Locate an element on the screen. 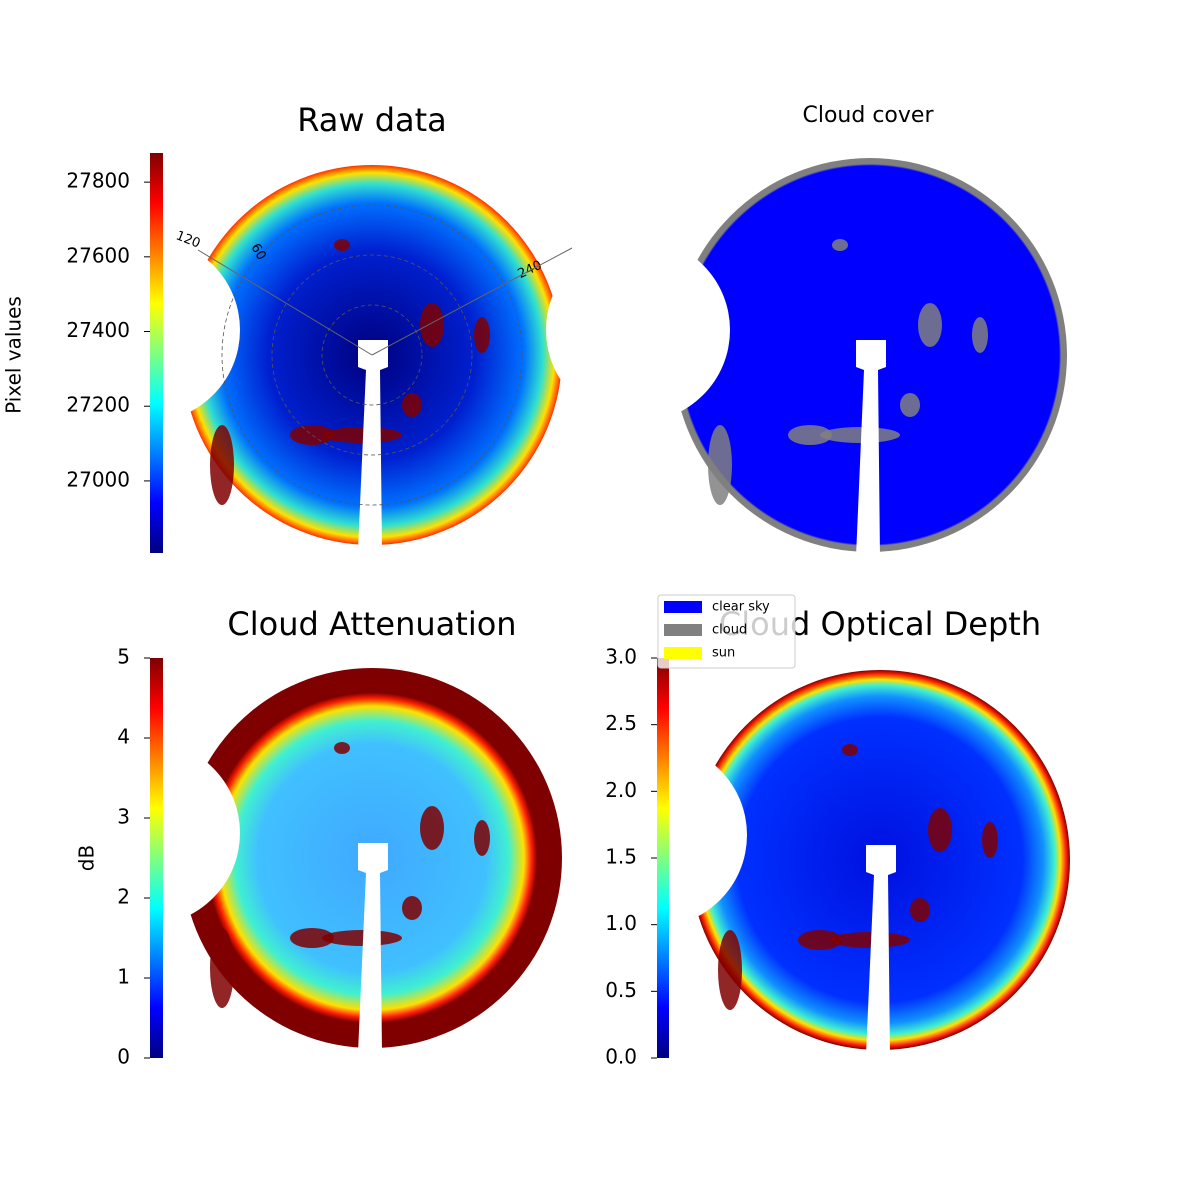 The image size is (1200, 1200). legend: clear sky cloud sun is located at coordinates (726, 631).